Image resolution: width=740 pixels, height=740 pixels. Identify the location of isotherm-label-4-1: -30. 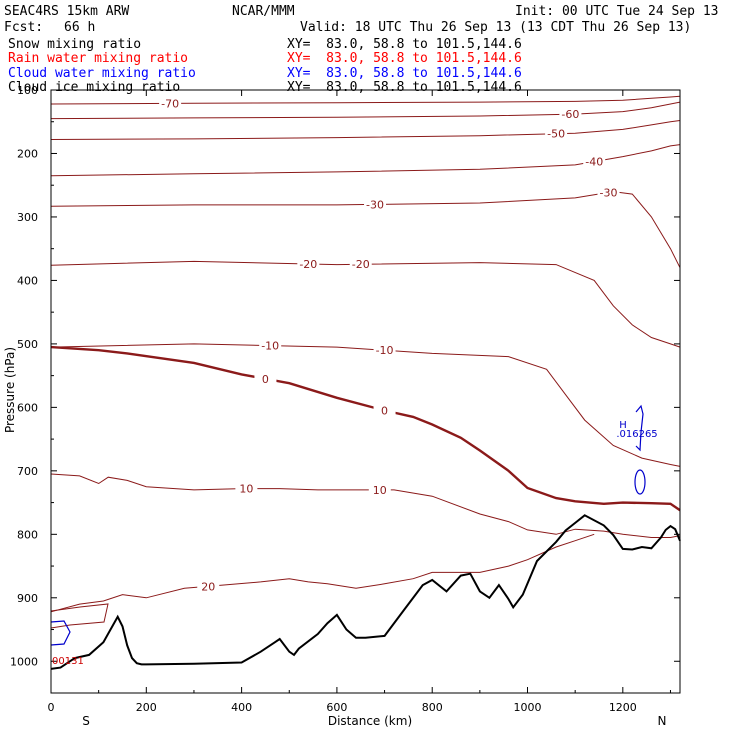
(609, 192).